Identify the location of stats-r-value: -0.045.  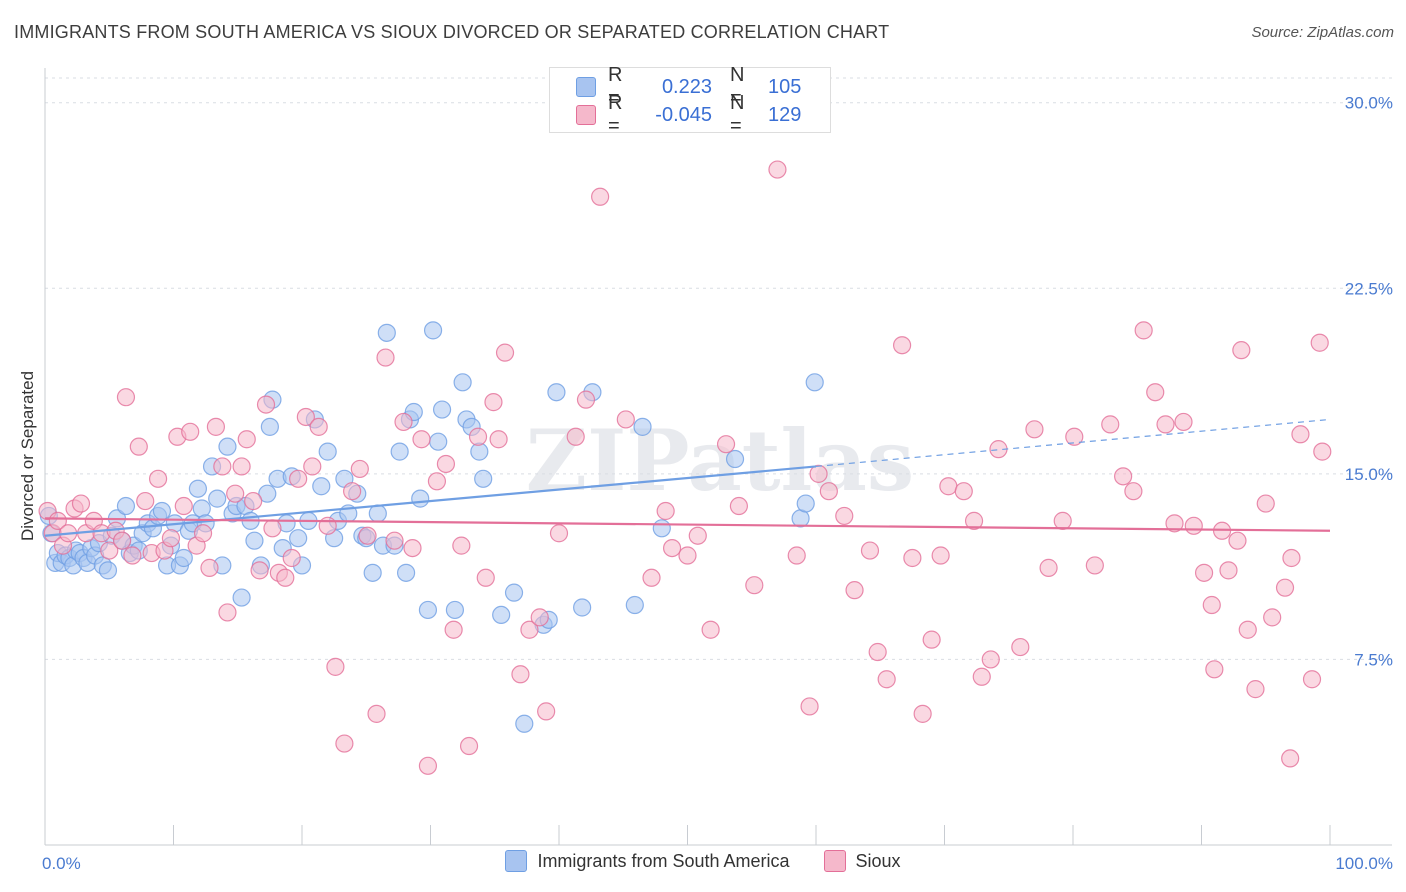
(683, 114).